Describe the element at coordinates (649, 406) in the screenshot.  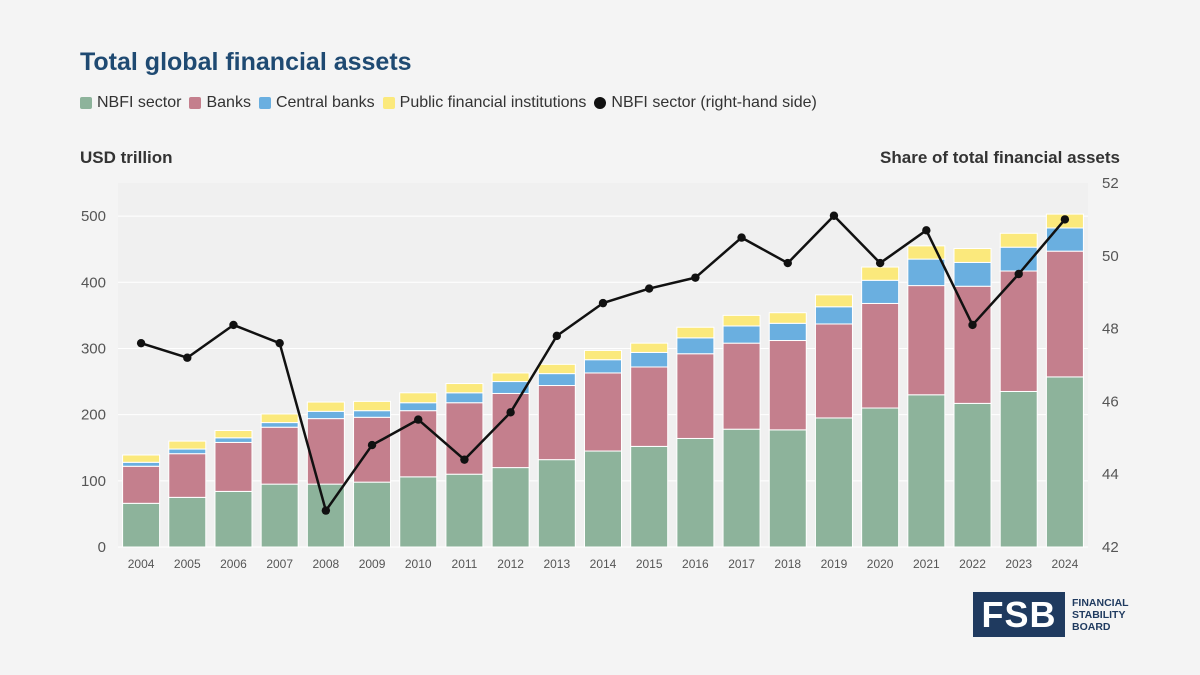
I see `bar-banks-2015` at that location.